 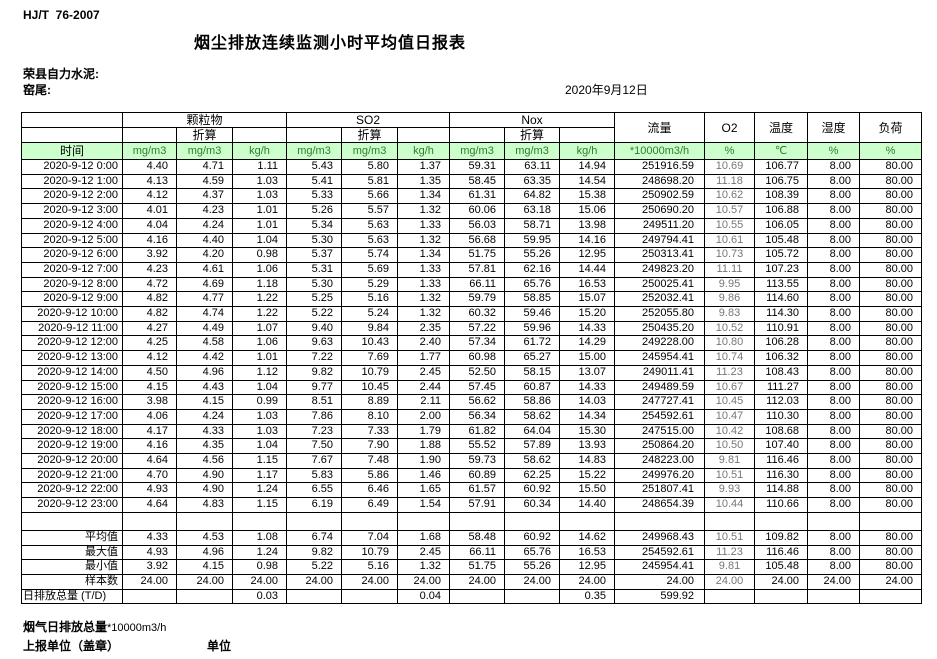 I want to click on cell: 13.07, so click(x=587, y=372).